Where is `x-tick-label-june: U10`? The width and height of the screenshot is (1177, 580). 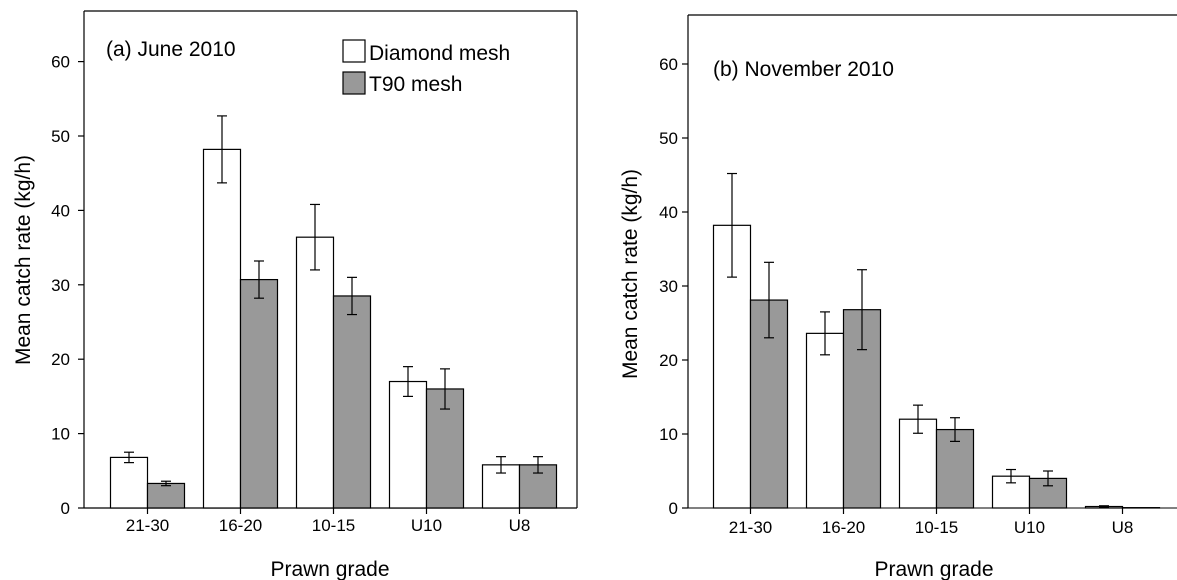 x-tick-label-june: U10 is located at coordinates (426, 525).